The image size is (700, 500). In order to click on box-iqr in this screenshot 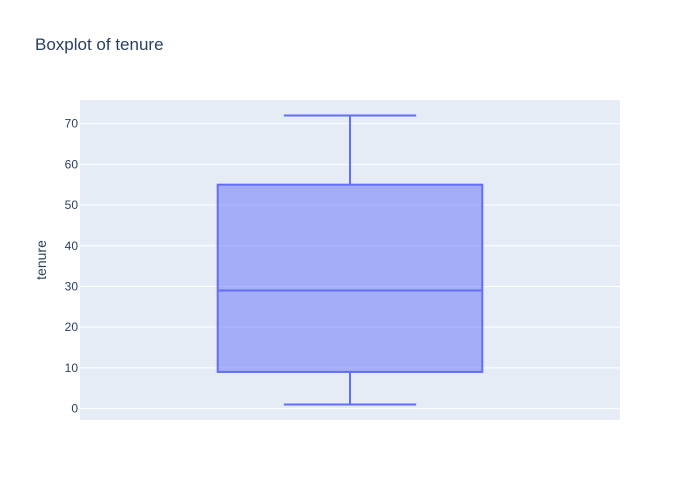, I will do `click(350, 278)`.